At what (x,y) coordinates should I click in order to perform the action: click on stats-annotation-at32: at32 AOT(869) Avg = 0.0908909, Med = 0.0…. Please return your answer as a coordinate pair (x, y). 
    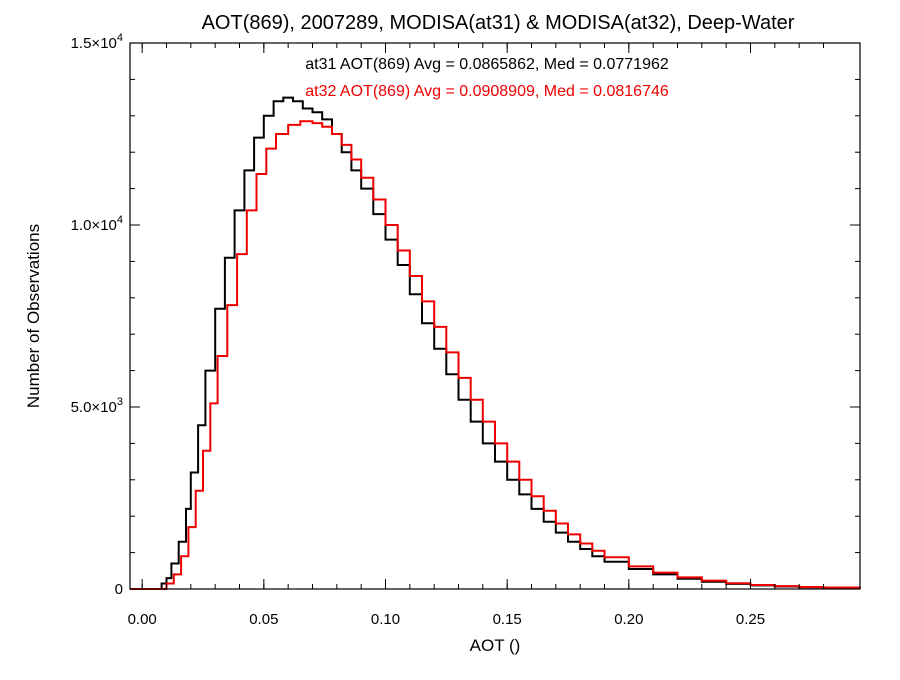
    Looking at the image, I should click on (487, 91).